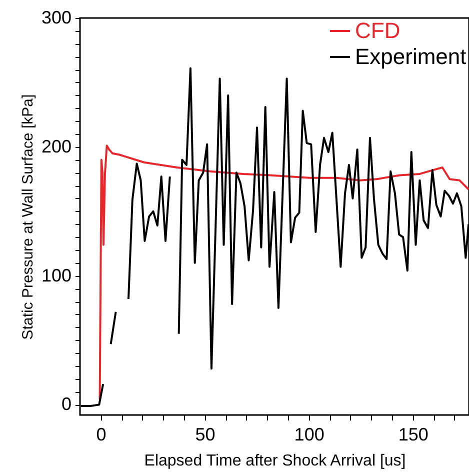  What do you see at coordinates (275, 461) in the screenshot?
I see `x-axis-title: Elapsed Time after Shock Arrival [us]` at bounding box center [275, 461].